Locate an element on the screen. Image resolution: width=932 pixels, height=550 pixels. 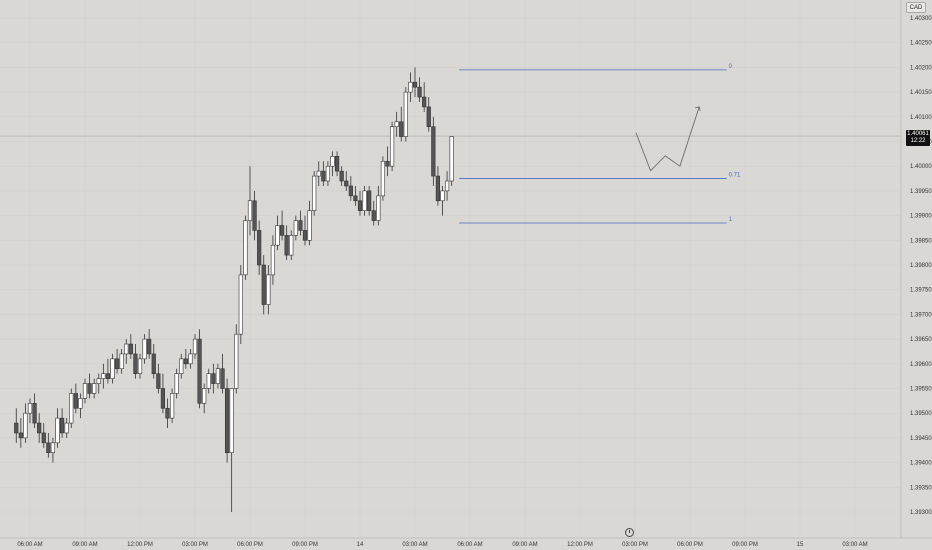
time-tick-label: 12:00 PM is located at coordinates (140, 545).